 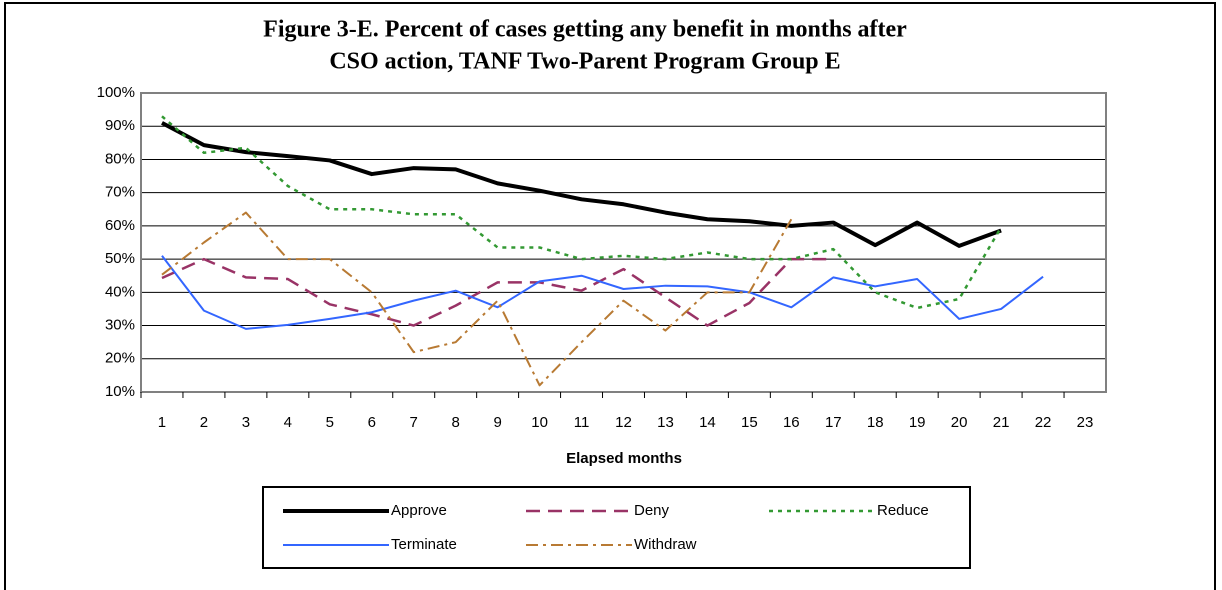 What do you see at coordinates (288, 422) in the screenshot?
I see `x-tick-label: 4` at bounding box center [288, 422].